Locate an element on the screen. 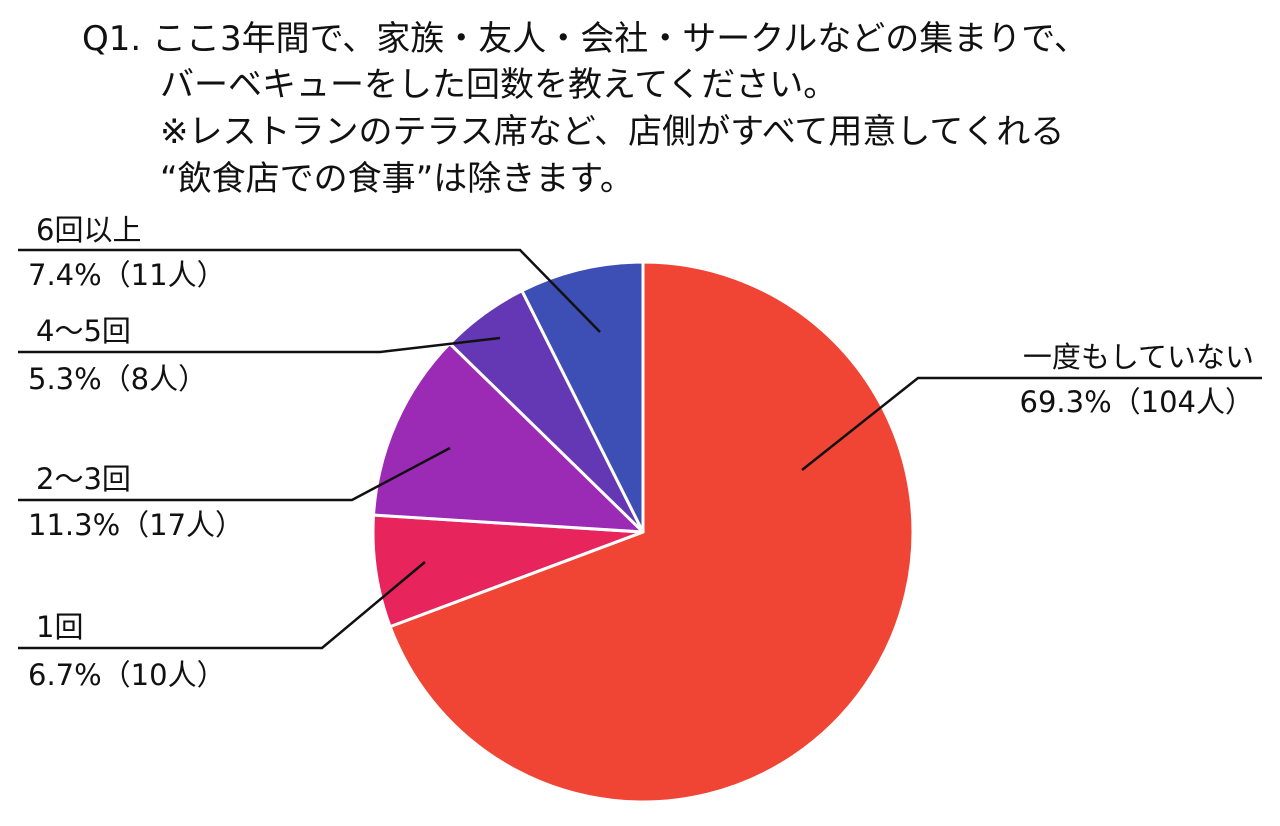 The height and width of the screenshot is (826, 1280). leader-line-never is located at coordinates (1031, 423).